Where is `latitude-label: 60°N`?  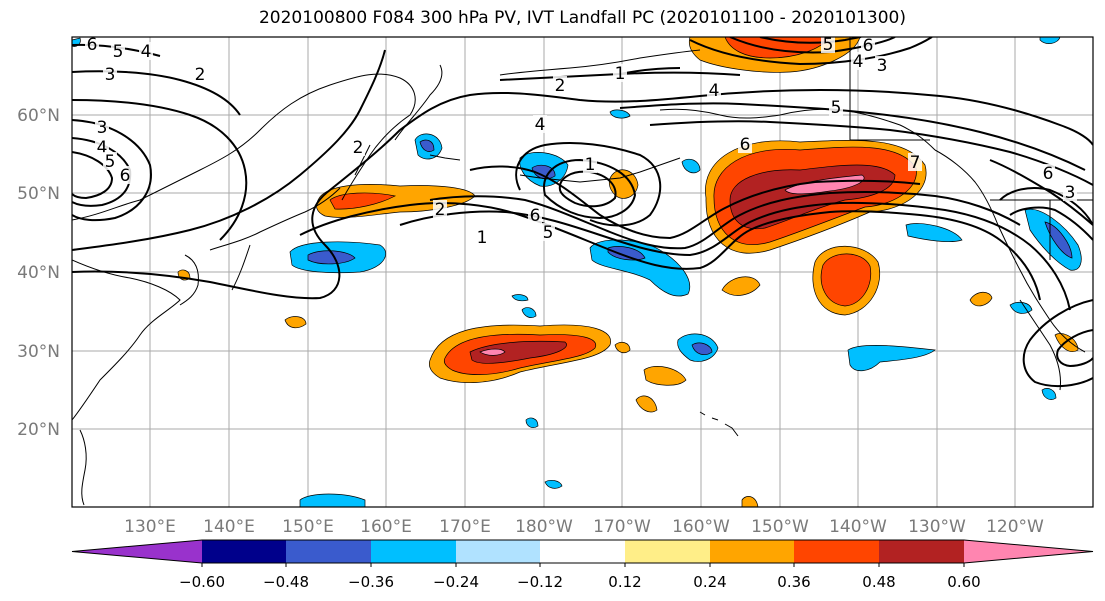
latitude-label: 60°N is located at coordinates (38, 116).